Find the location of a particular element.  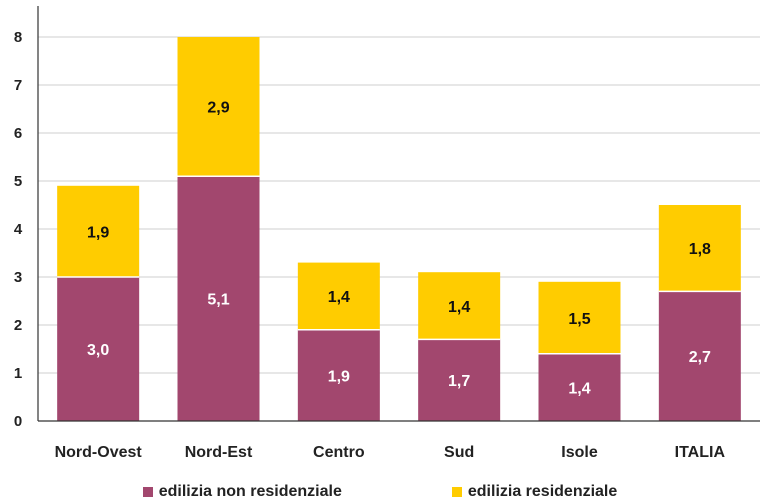

data-label: 5,1 is located at coordinates (218, 300).